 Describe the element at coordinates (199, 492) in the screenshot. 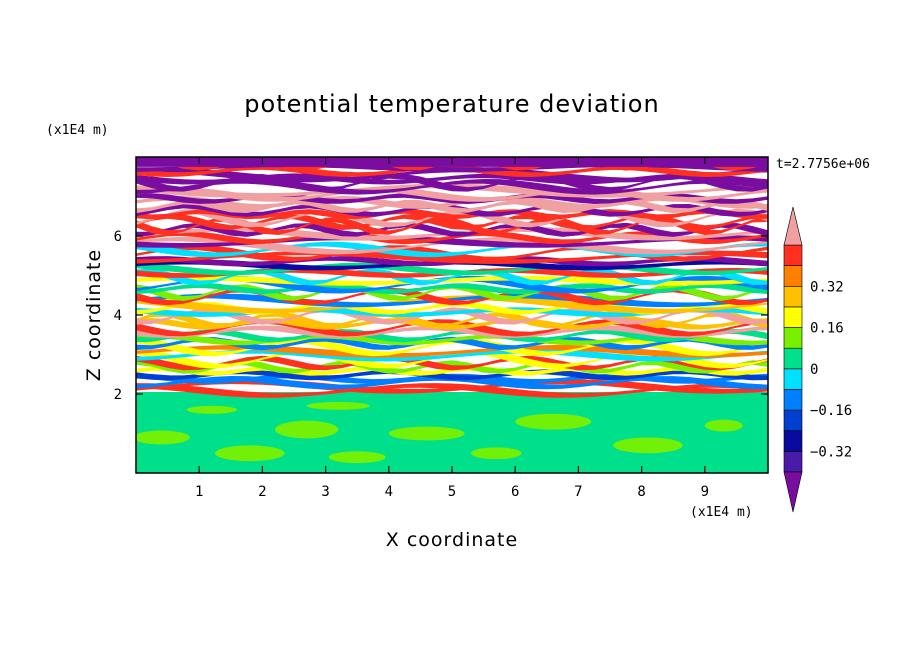

I see `x-tick-label: 1` at that location.